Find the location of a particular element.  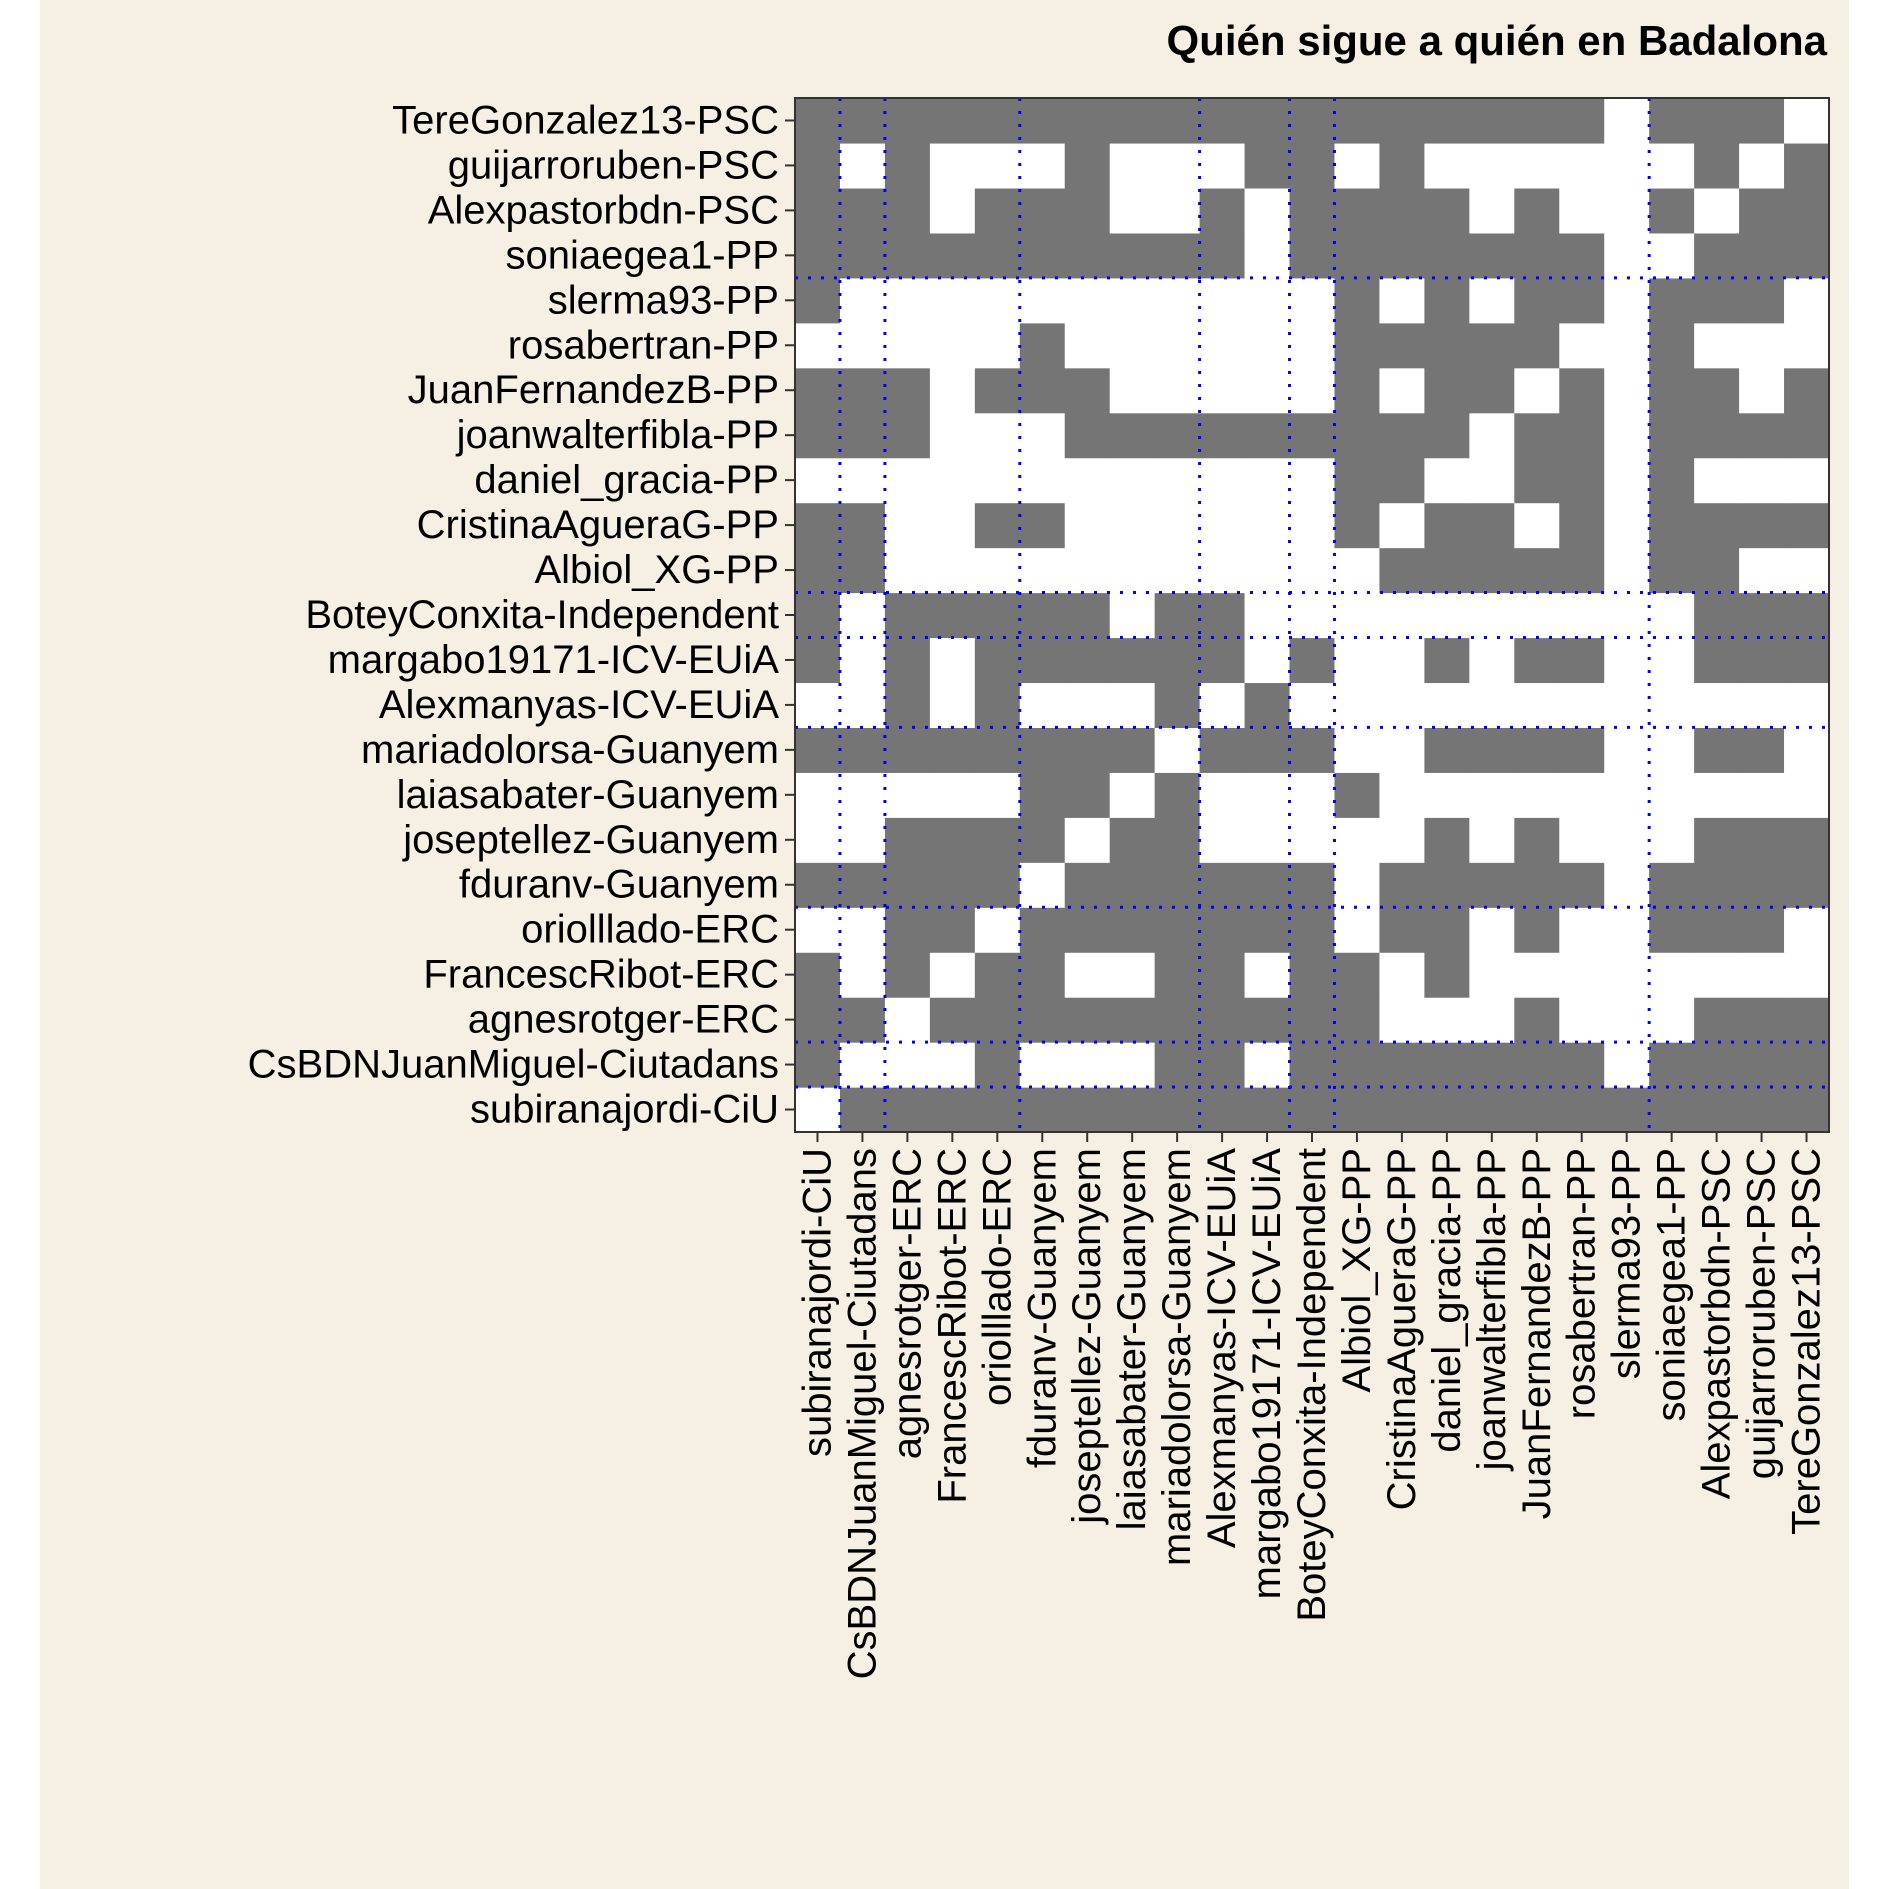

x-tick-label: agnesrotger-ERC is located at coordinates (907, 1303).